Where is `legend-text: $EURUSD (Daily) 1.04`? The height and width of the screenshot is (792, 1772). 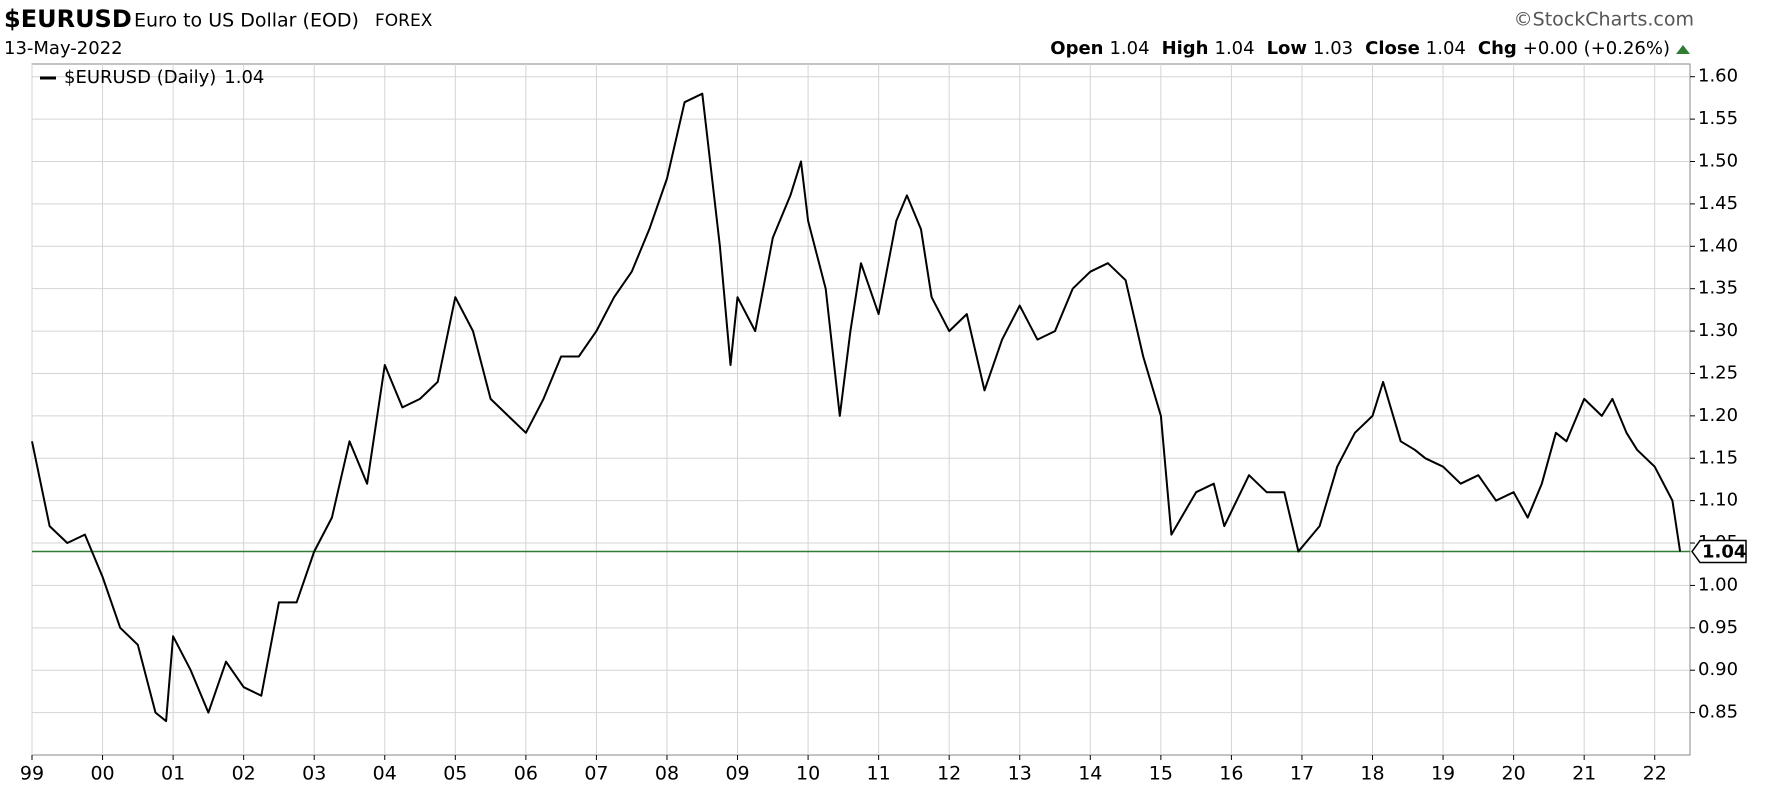 legend-text: $EURUSD (Daily) 1.04 is located at coordinates (164, 77).